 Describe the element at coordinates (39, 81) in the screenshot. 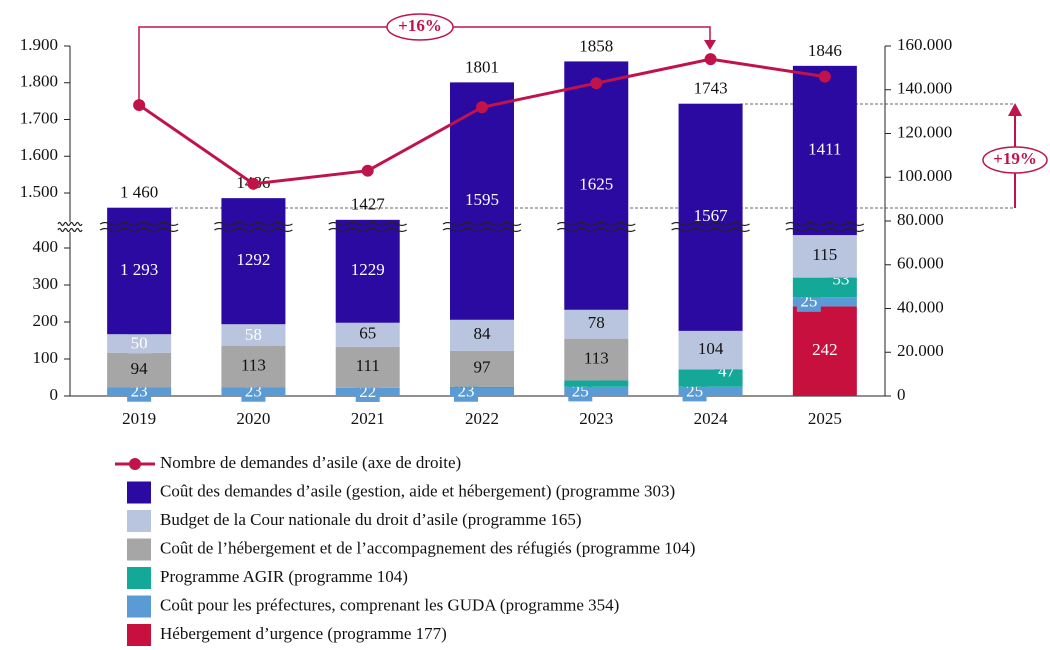

I see `y-tick-label: 1.800` at that location.